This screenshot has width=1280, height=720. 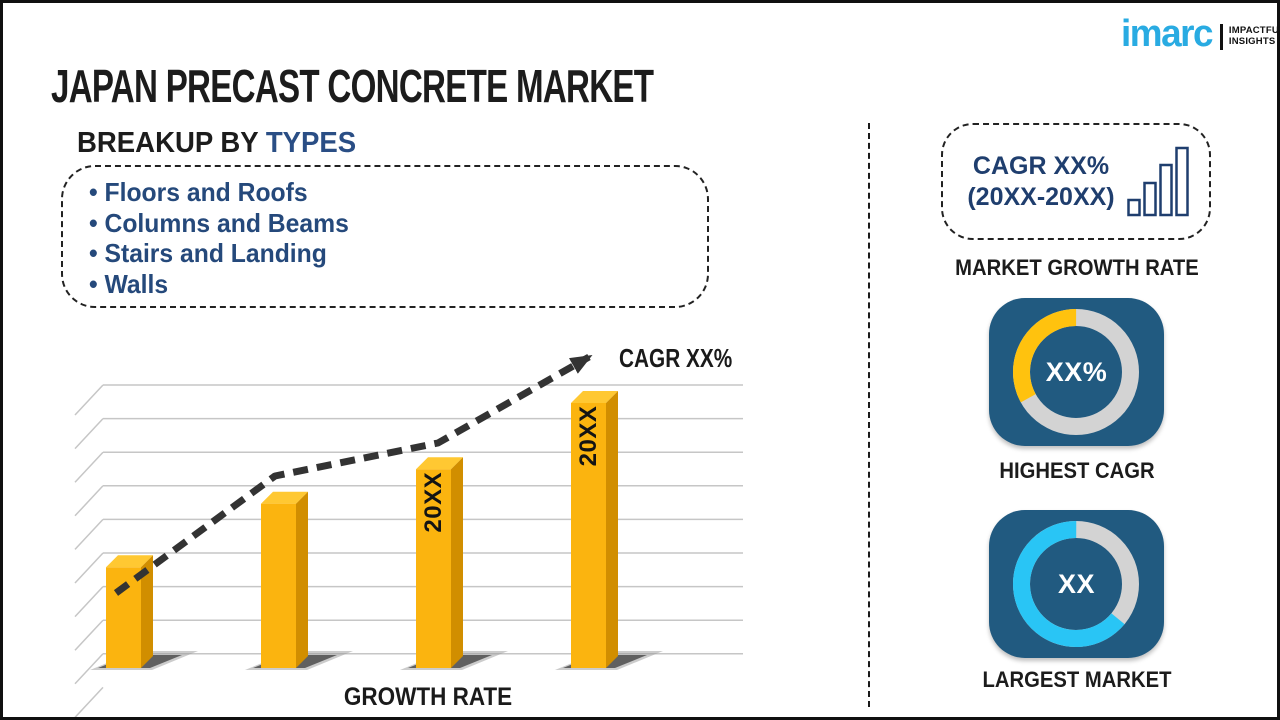 I want to click on vertical-dashed-divider, so click(x=869, y=415).